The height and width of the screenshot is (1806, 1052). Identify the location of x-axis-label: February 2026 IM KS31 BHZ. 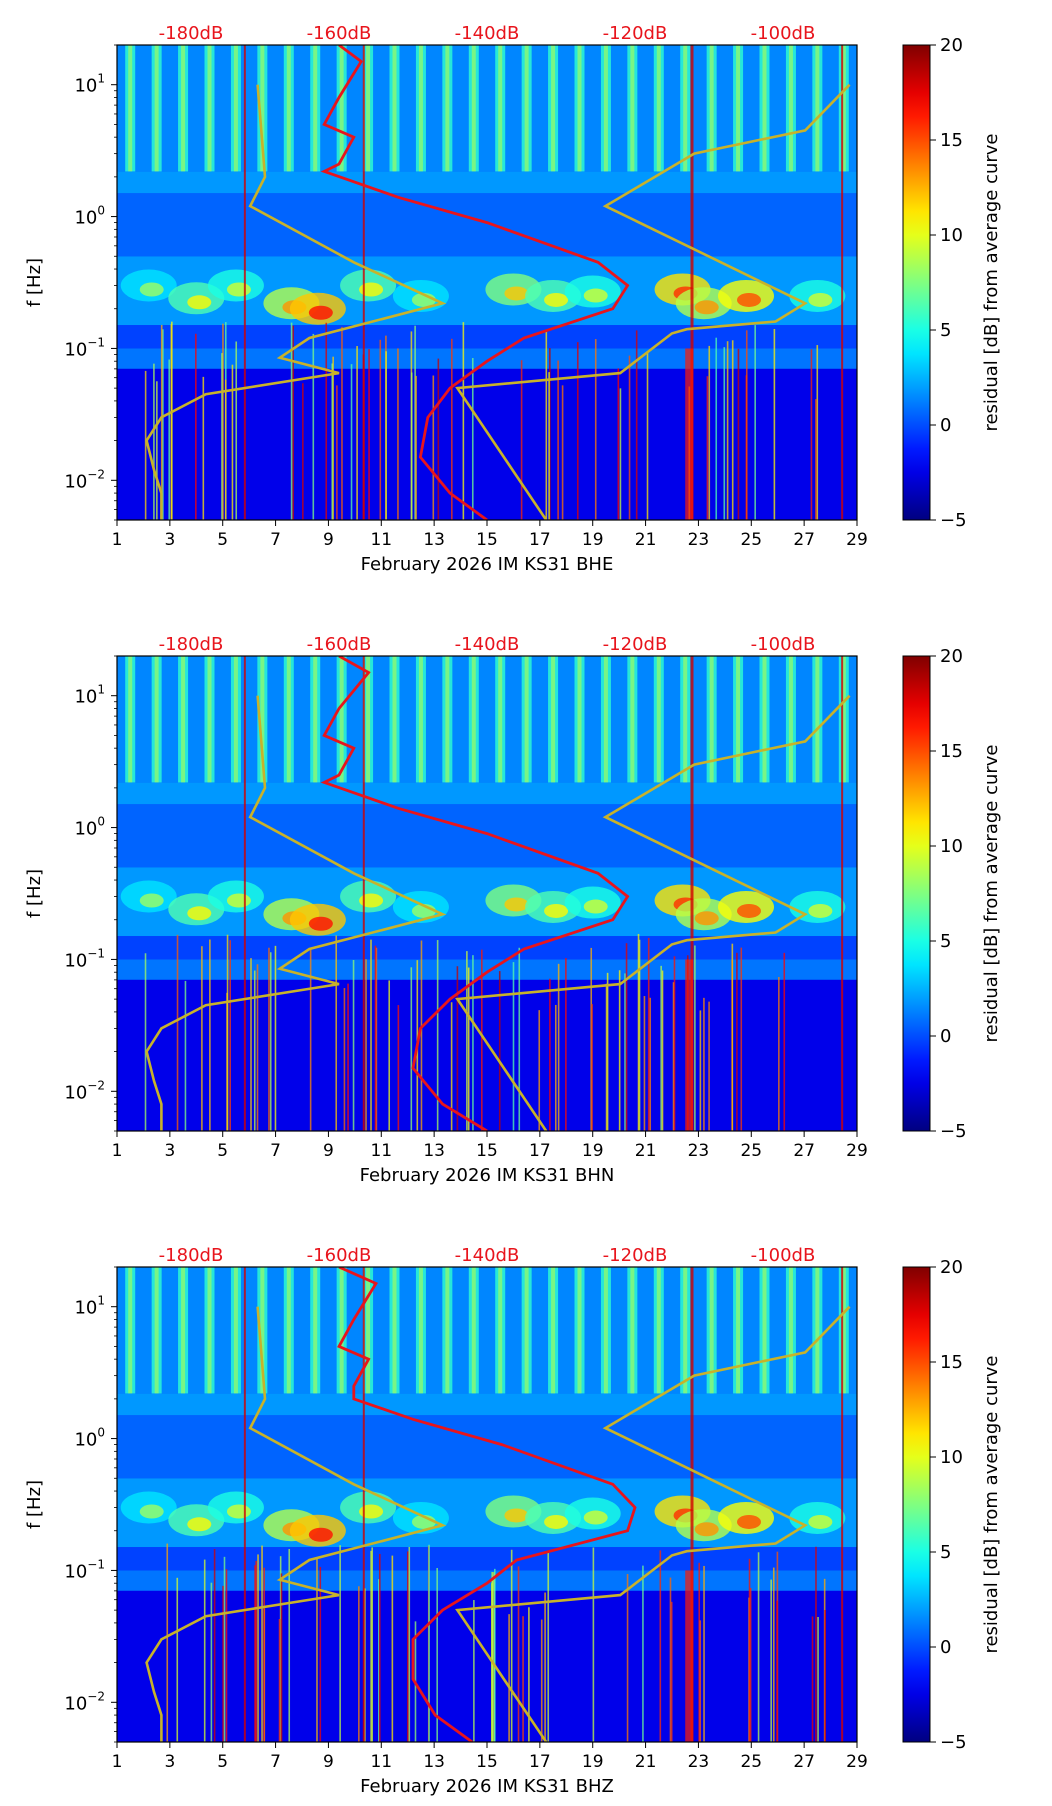
(487, 1786).